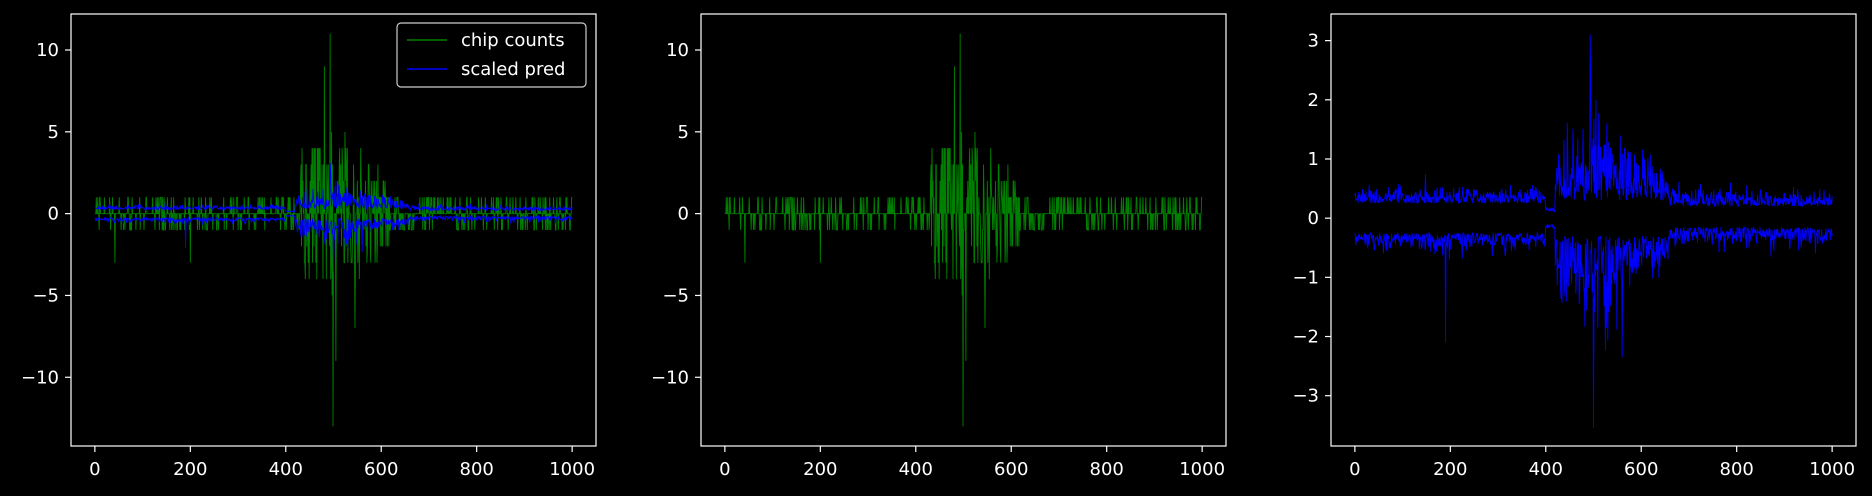 The height and width of the screenshot is (496, 1872). What do you see at coordinates (1305, 337) in the screenshot?
I see `y-tick-label: −2` at bounding box center [1305, 337].